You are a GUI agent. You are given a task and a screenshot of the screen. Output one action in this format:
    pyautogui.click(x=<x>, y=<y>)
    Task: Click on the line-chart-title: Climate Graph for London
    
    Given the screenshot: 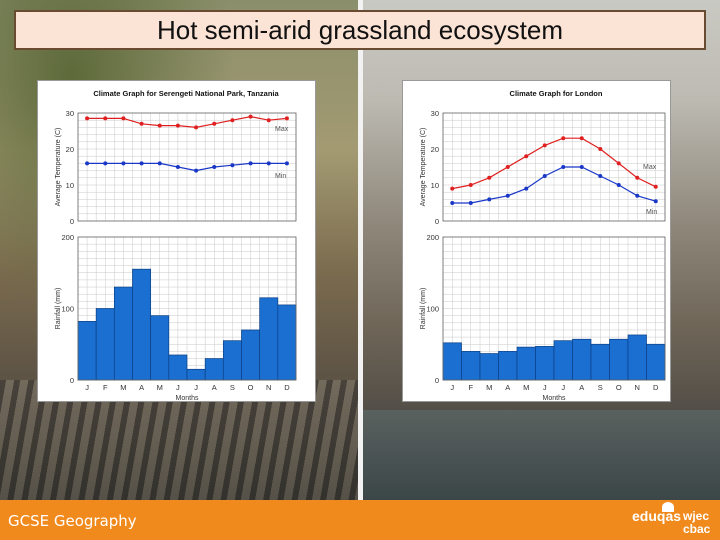 What is the action you would take?
    pyautogui.click(x=556, y=93)
    